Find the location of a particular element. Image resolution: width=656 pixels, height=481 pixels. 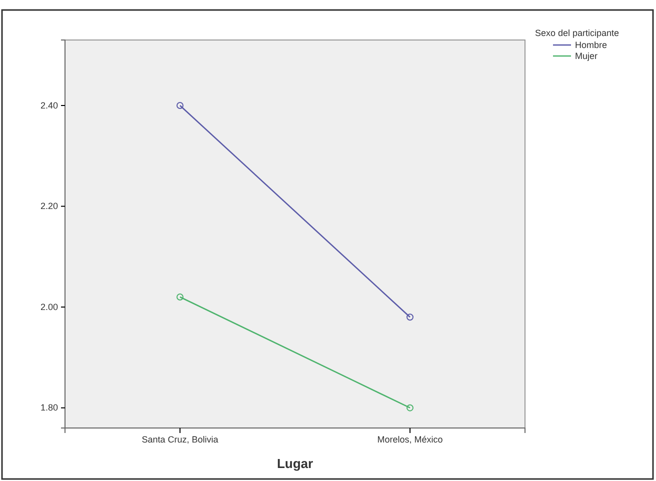

x-tick-label: Morelos, México is located at coordinates (410, 439).